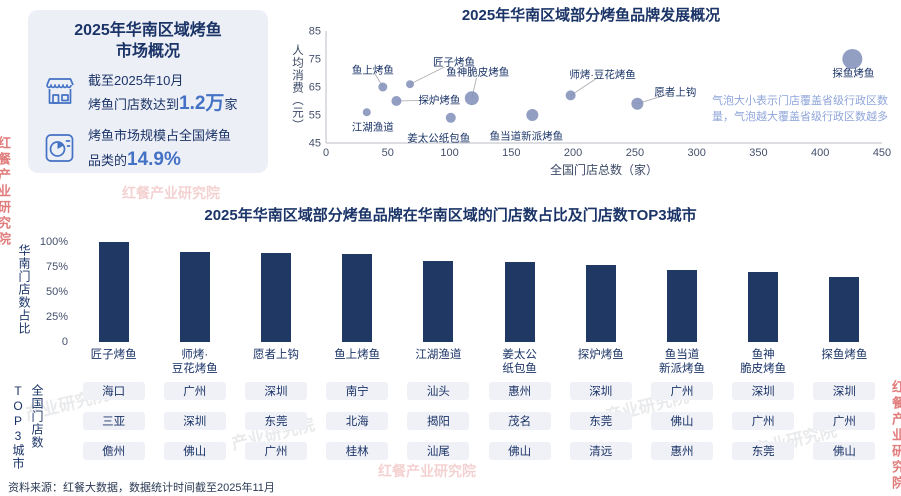 The image size is (901, 496). Describe the element at coordinates (675, 92) in the screenshot. I see `scatter-bubble-label: 愿者上钩` at that location.